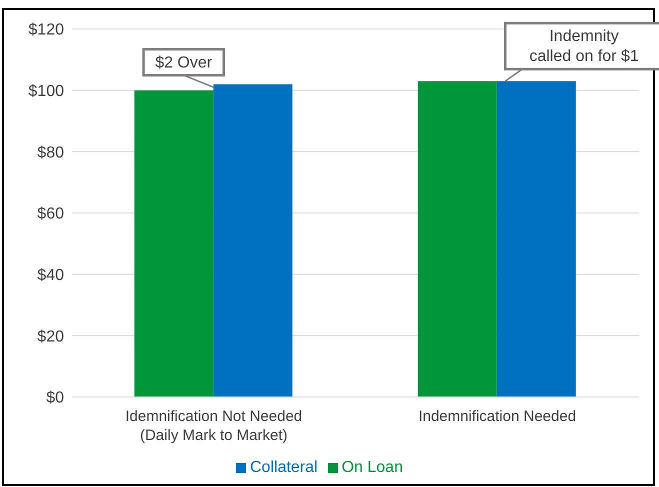 This screenshot has height=487, width=659. What do you see at coordinates (50, 214) in the screenshot?
I see `y-tick-label: $60` at bounding box center [50, 214].